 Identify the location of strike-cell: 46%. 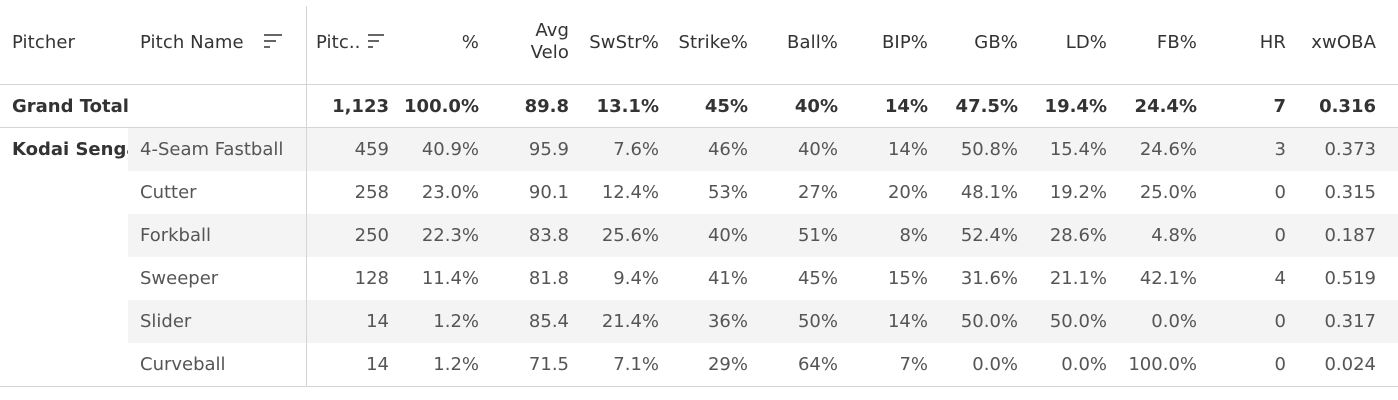
(727, 149).